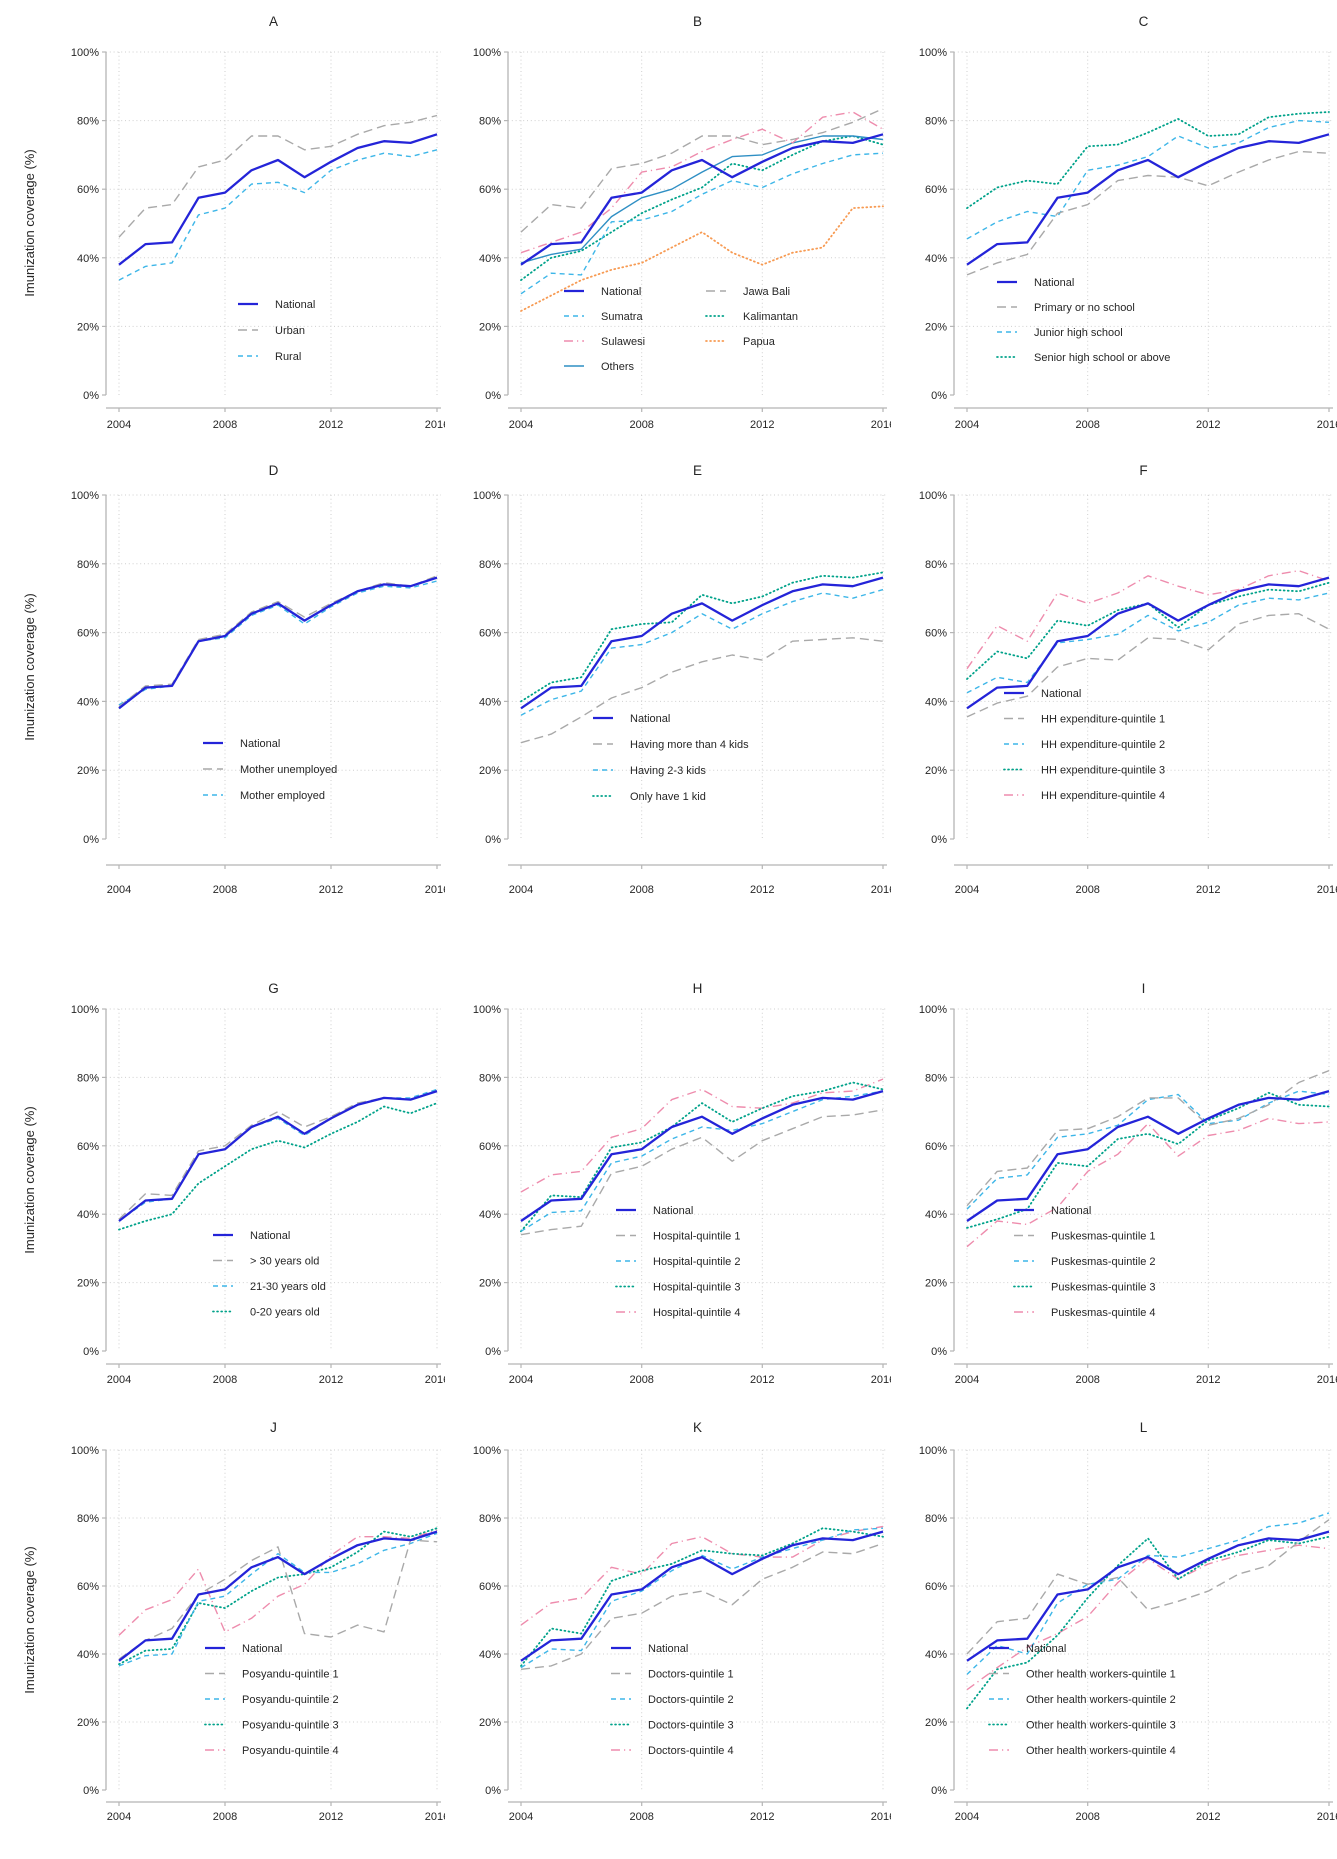 This screenshot has height=1859, width=1337. Describe the element at coordinates (759, 342) in the screenshot. I see `legend-label: Papua` at that location.